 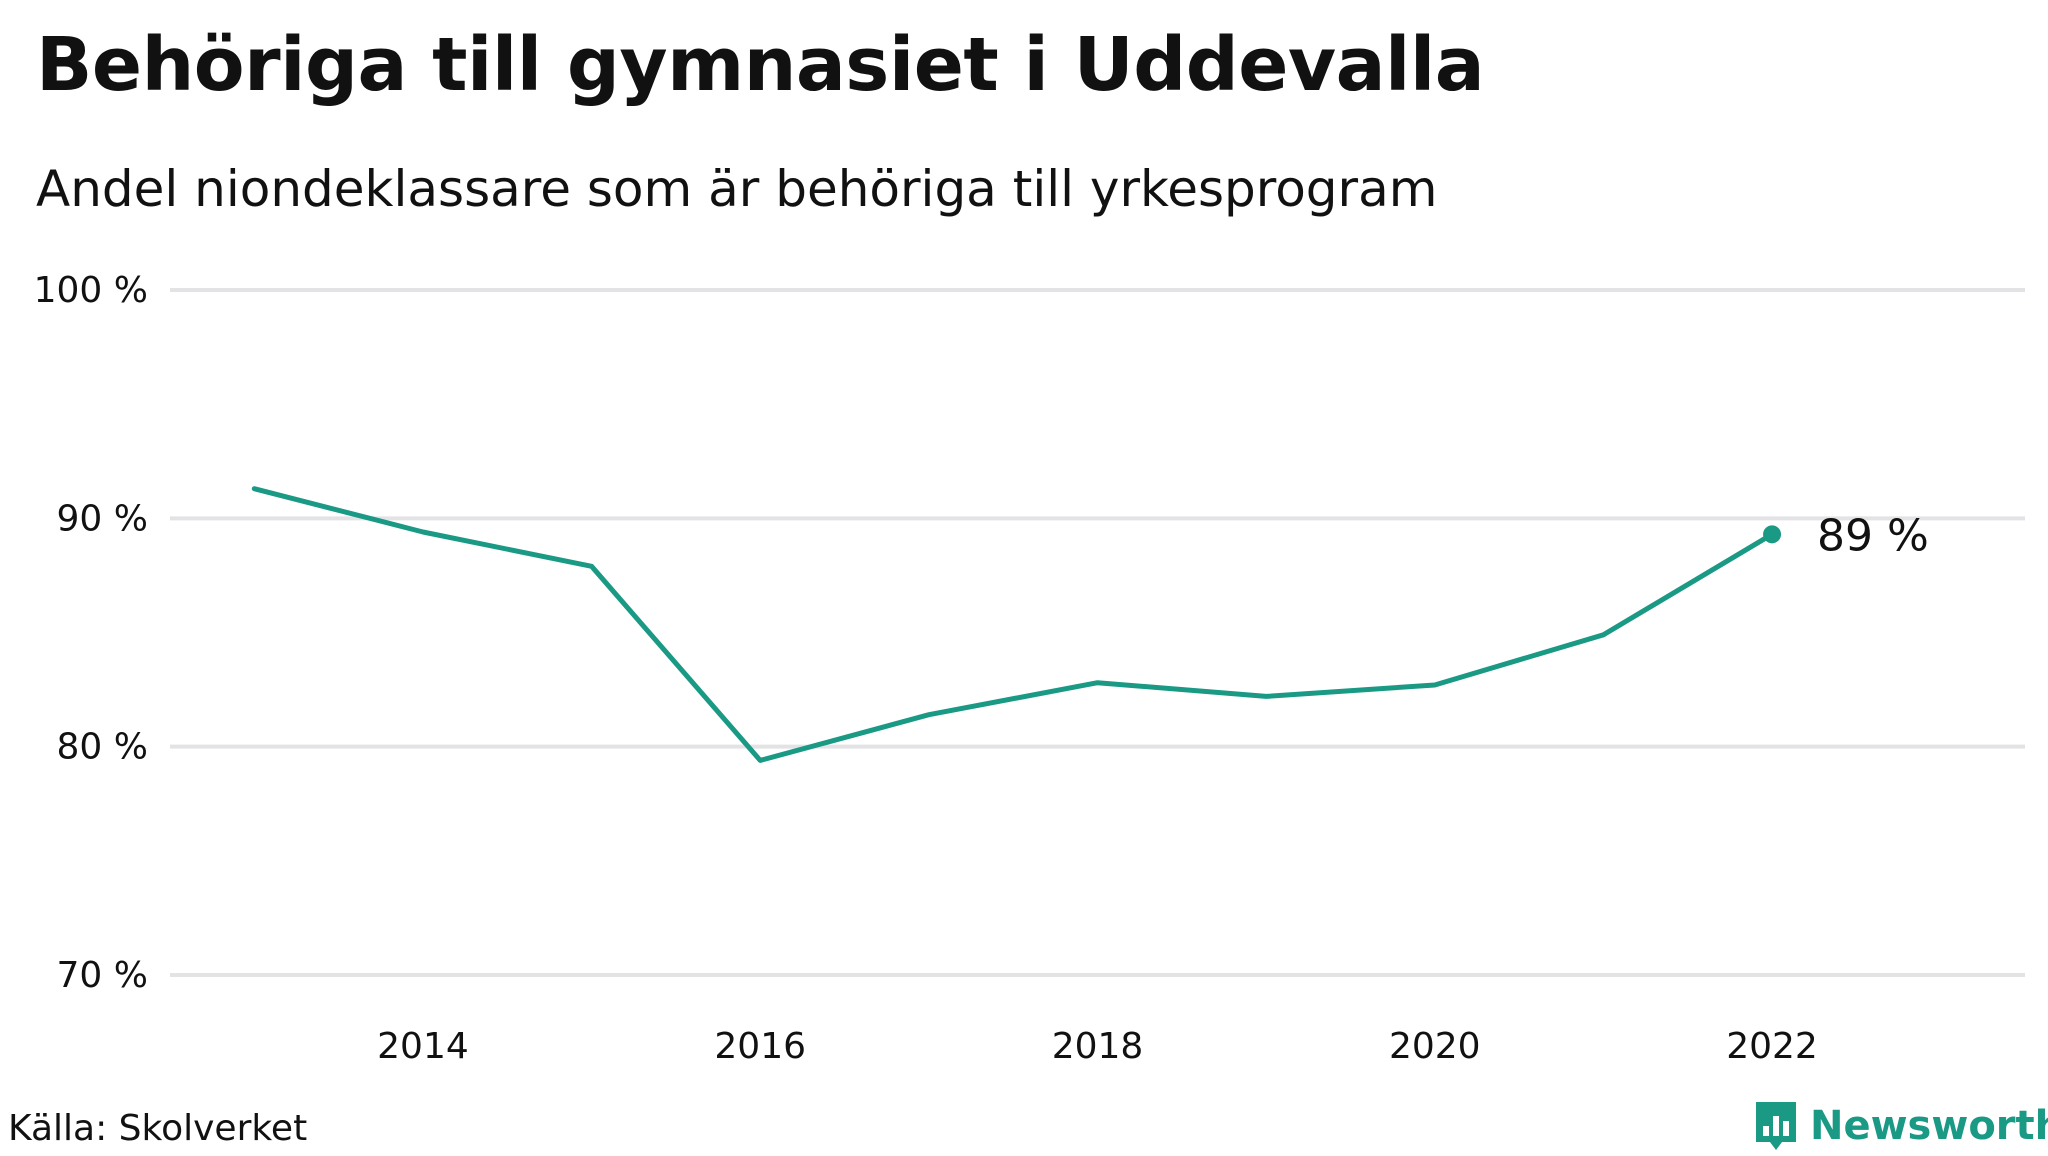 I want to click on x-tick-label: 2016, so click(x=760, y=1046).